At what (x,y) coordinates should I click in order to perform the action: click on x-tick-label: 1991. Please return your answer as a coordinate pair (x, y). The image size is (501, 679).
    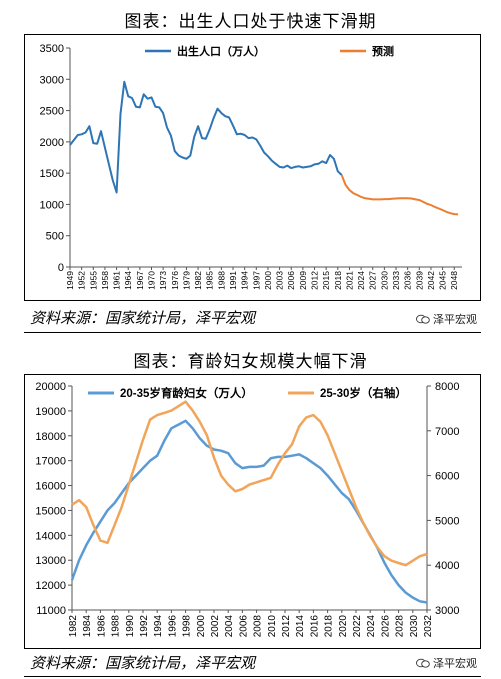
    Looking at the image, I should click on (233, 280).